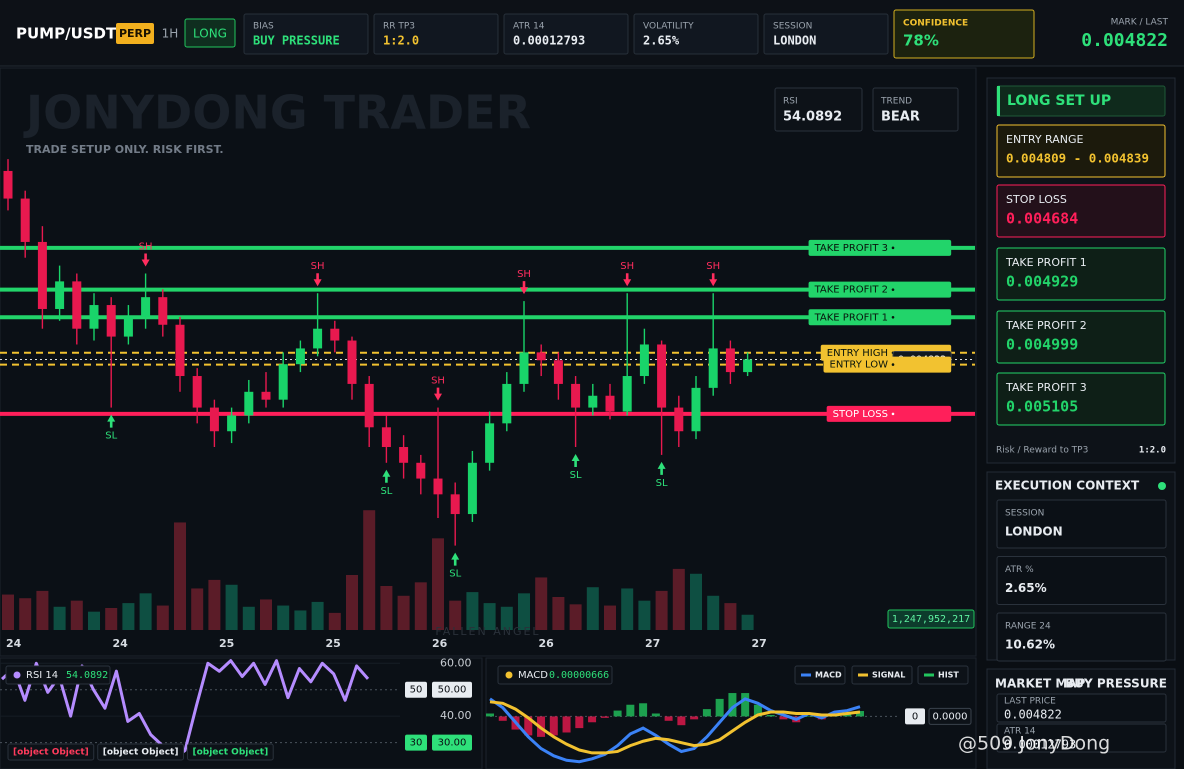 Image resolution: width=1184 pixels, height=769 pixels. What do you see at coordinates (888, 675) in the screenshot?
I see `legend-label: SIGNAL` at bounding box center [888, 675].